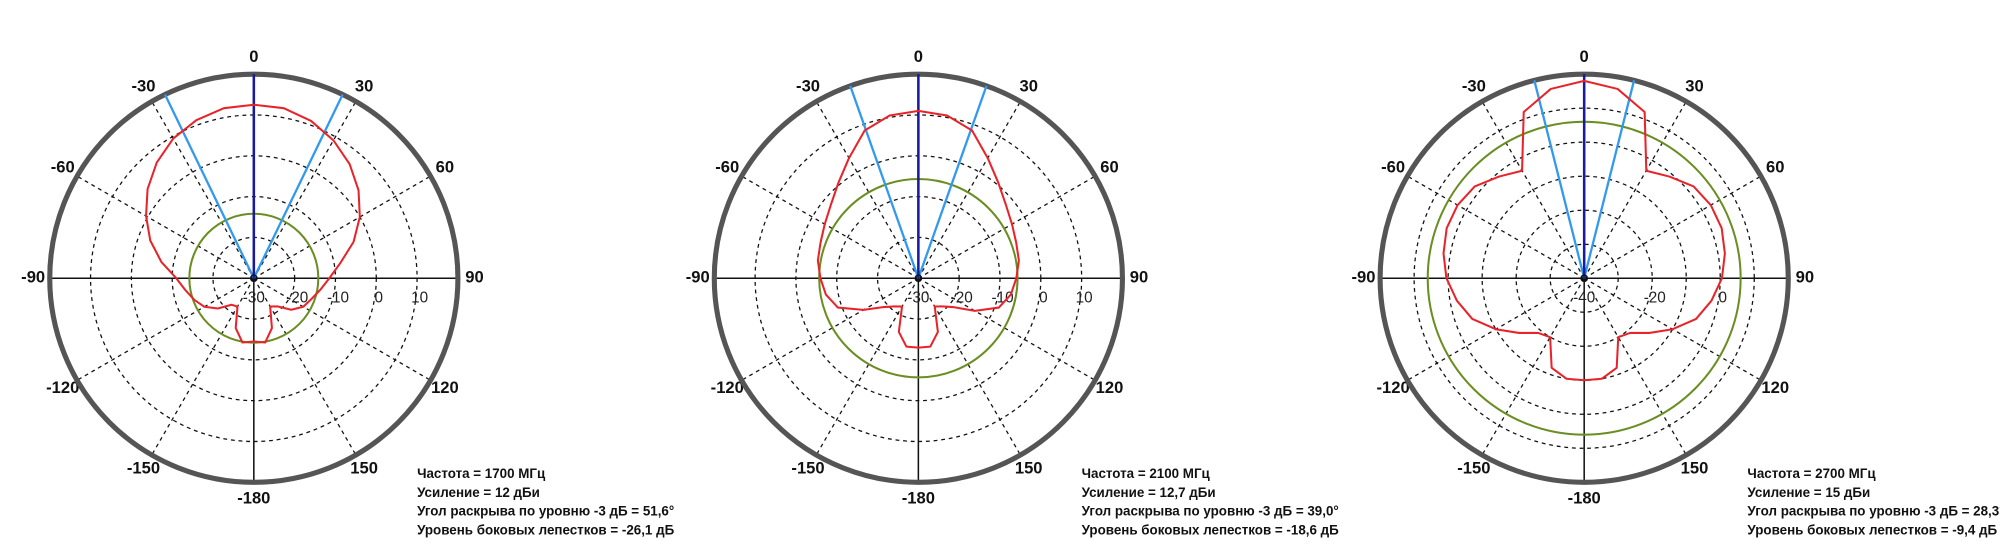  What do you see at coordinates (1811, 473) in the screenshot?
I see `annotation: Частота = 2700 МГц` at bounding box center [1811, 473].